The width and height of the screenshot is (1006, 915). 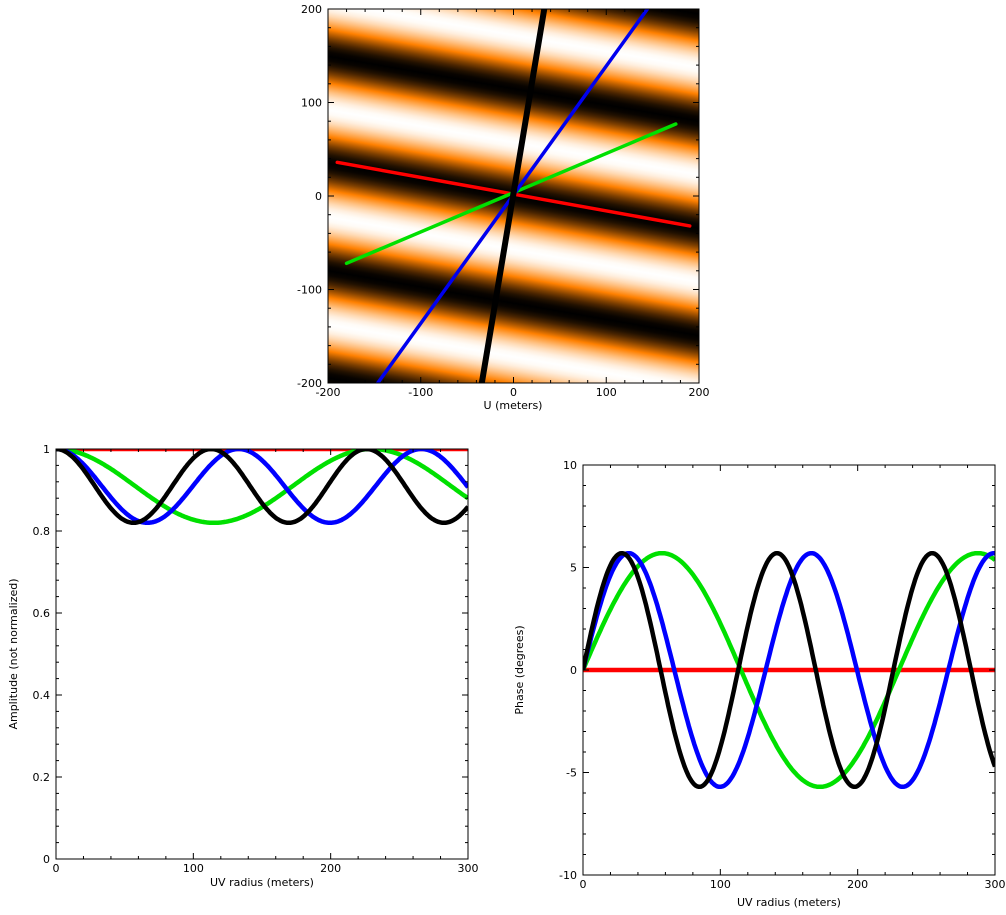 What do you see at coordinates (13, 653) in the screenshot?
I see `amplitude-y-axis-label: Amplitude (not normalized)` at bounding box center [13, 653].